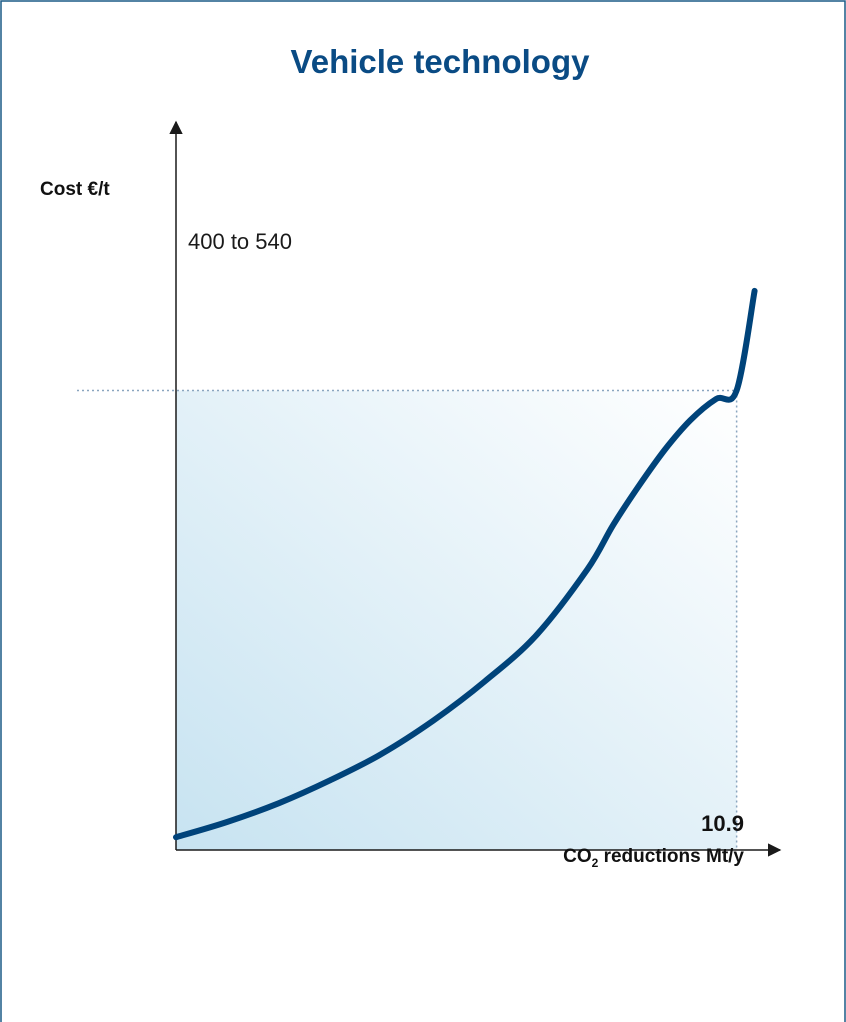 The height and width of the screenshot is (1022, 846). What do you see at coordinates (595, 863) in the screenshot?
I see `x-axis-label-subscript: 2` at bounding box center [595, 863].